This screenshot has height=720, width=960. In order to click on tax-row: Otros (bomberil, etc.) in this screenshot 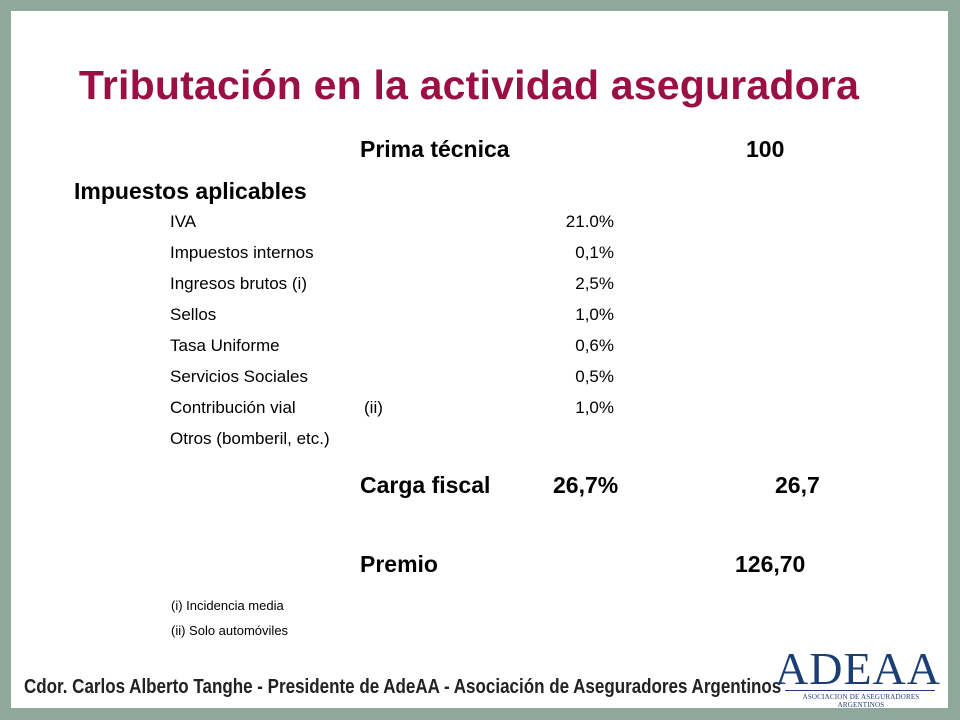, I will do `click(395, 440)`.